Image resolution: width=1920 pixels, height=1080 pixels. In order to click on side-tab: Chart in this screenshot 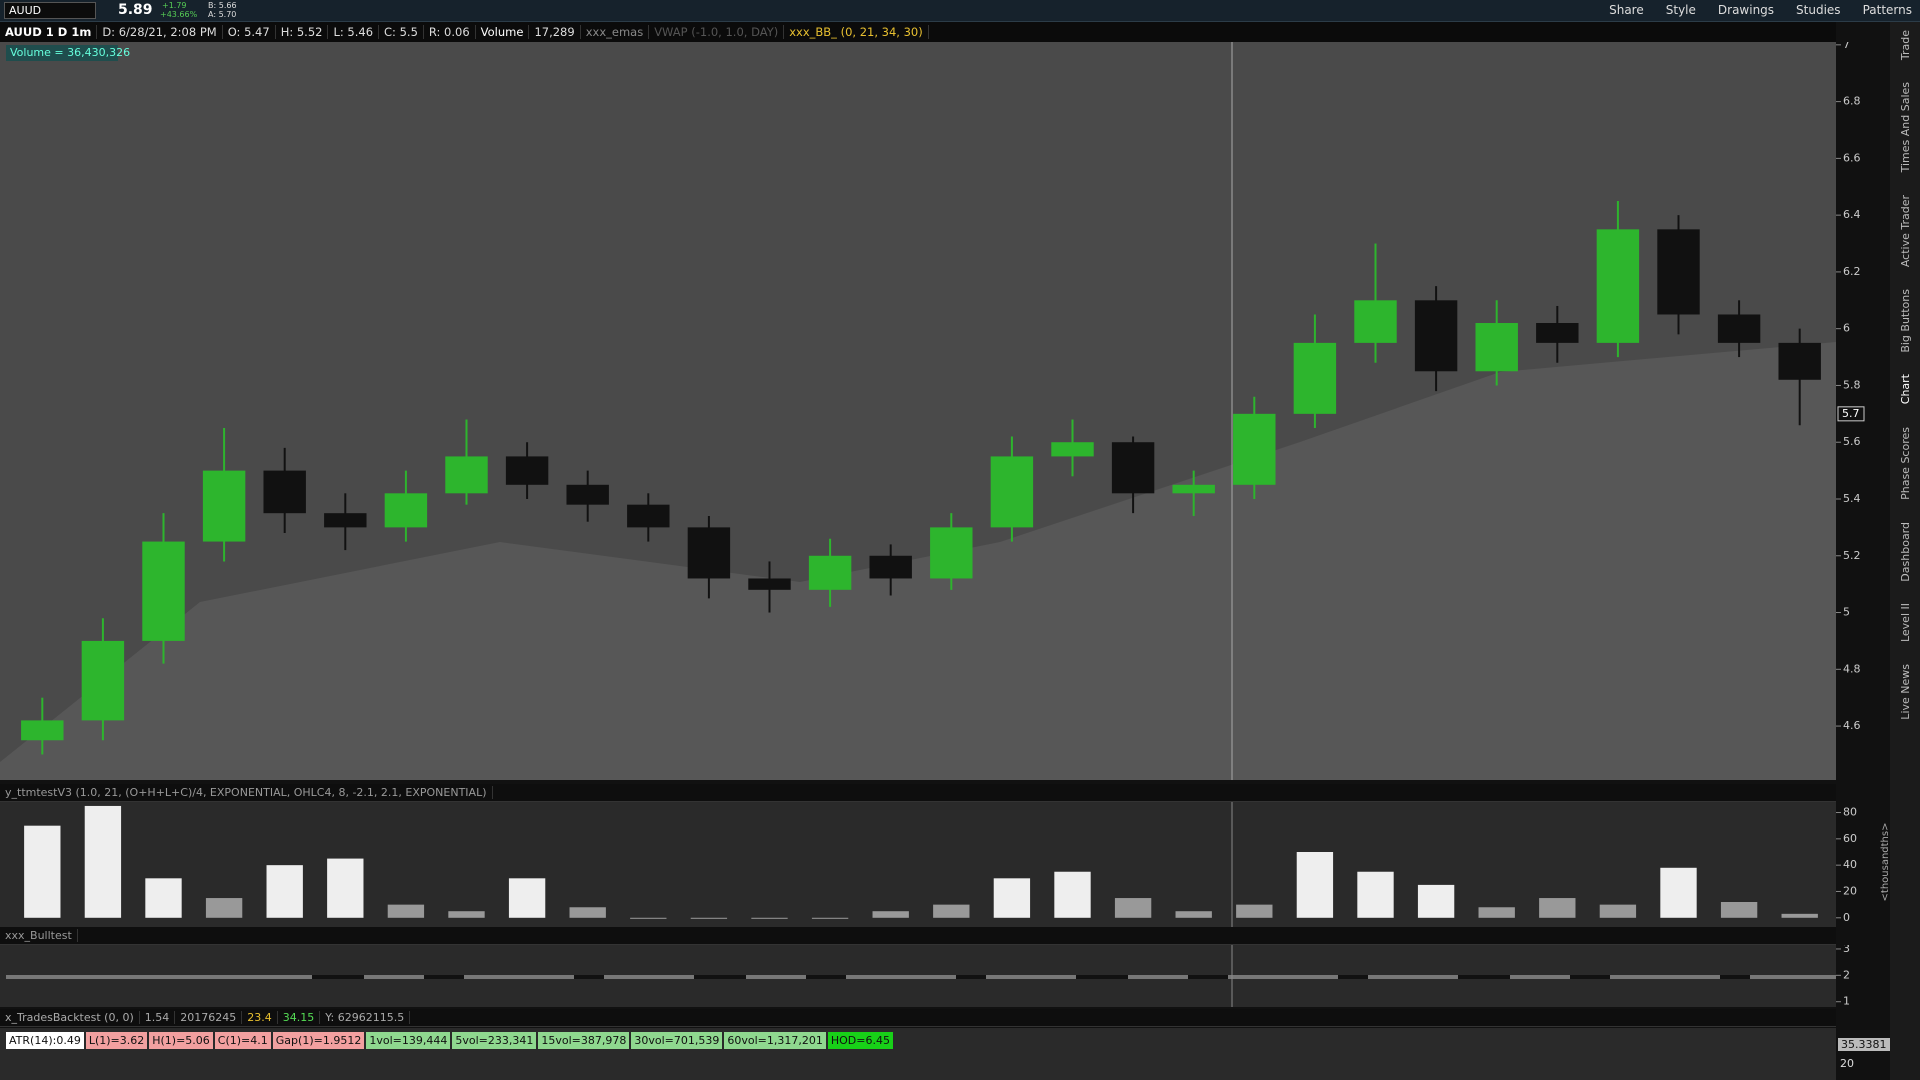, I will do `click(1905, 389)`.